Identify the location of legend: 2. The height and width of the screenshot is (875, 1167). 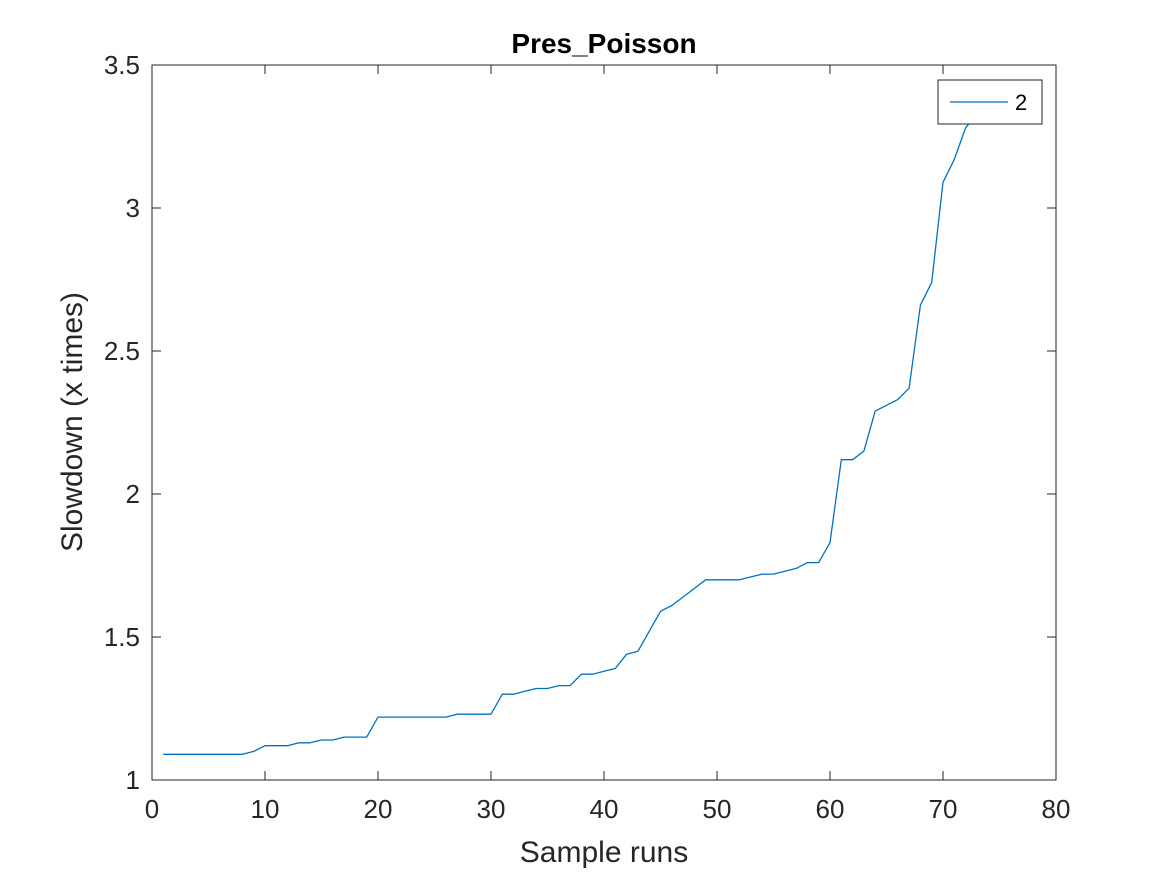
(990, 102).